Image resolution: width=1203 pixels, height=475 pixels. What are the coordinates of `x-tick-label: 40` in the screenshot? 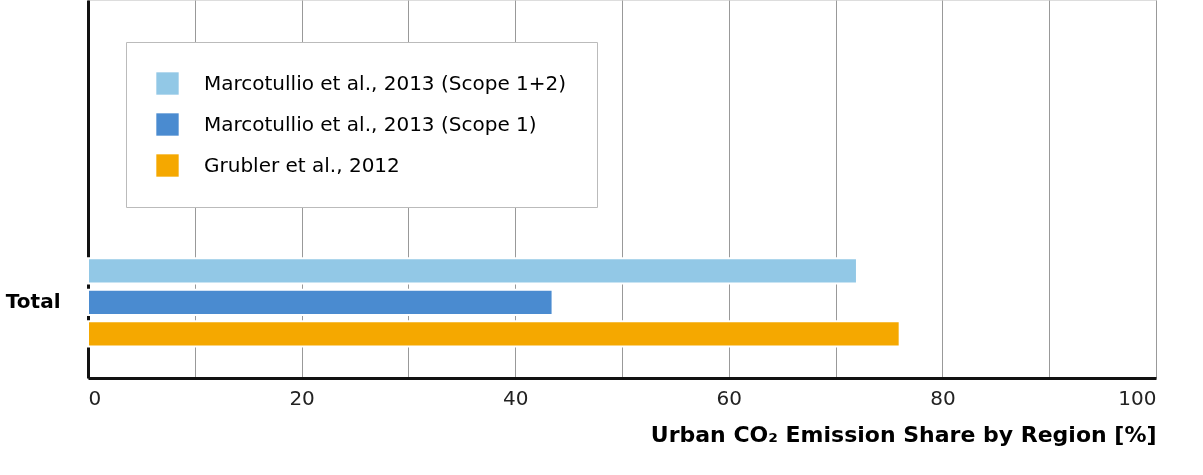 It's located at (515, 397).